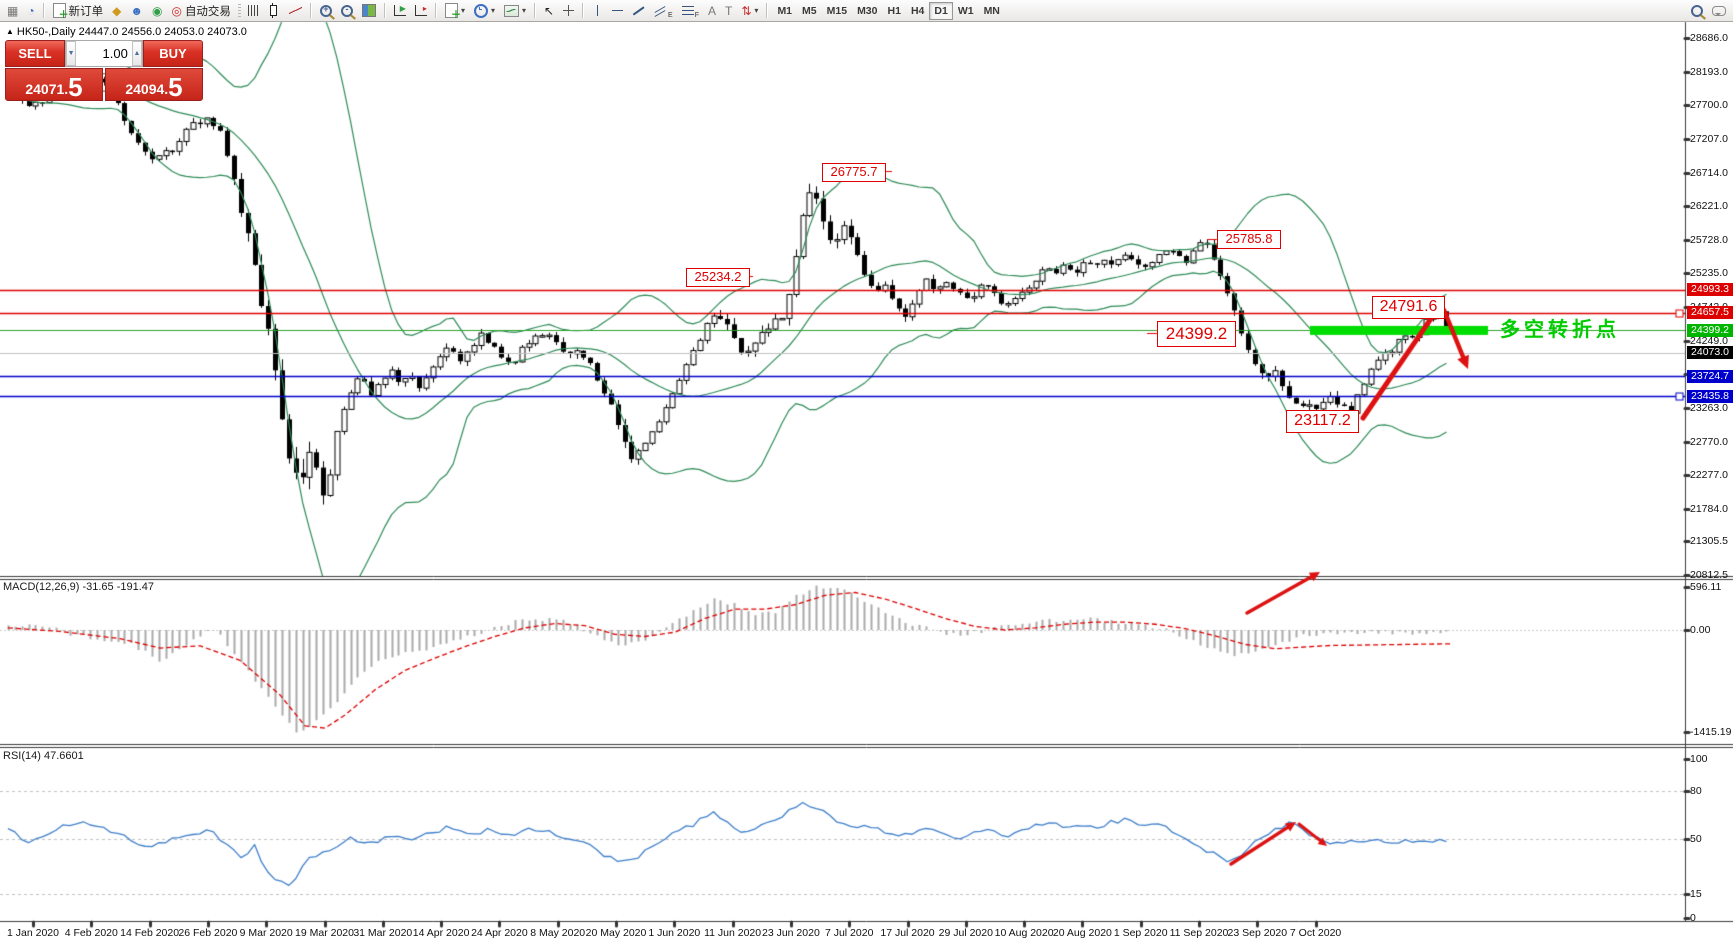 The image size is (1733, 943). Describe the element at coordinates (484, 10) in the screenshot. I see `periods-button: ▾` at that location.